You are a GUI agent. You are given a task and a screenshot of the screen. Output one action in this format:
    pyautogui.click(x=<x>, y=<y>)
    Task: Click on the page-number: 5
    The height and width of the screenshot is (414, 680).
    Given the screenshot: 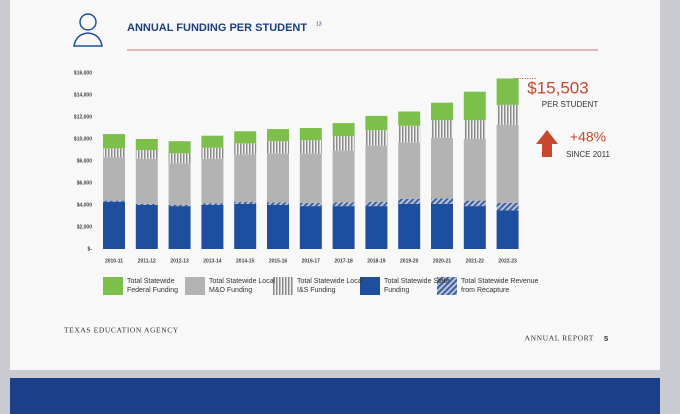 What is the action you would take?
    pyautogui.click(x=606, y=338)
    